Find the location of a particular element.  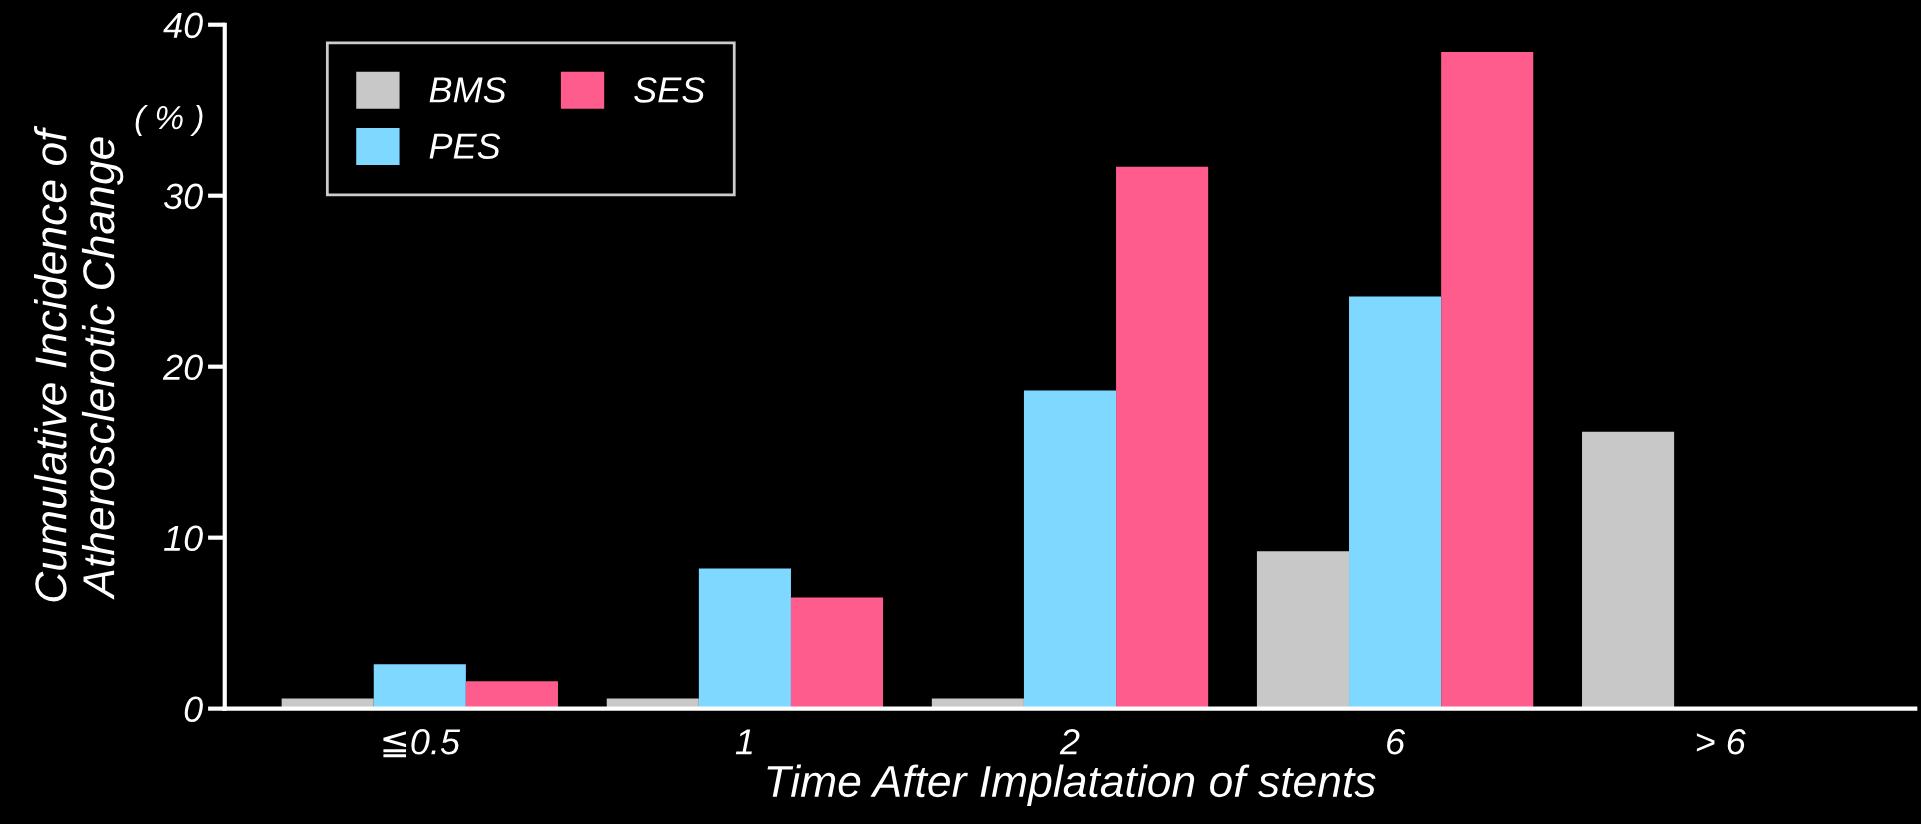

y-tick-label: 10 is located at coordinates (183, 538).